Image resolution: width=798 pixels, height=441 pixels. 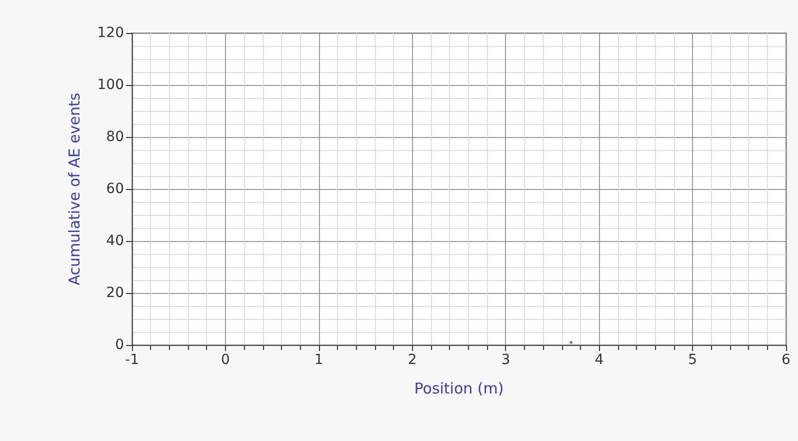 What do you see at coordinates (110, 85) in the screenshot?
I see `y-tick-label: 100` at bounding box center [110, 85].